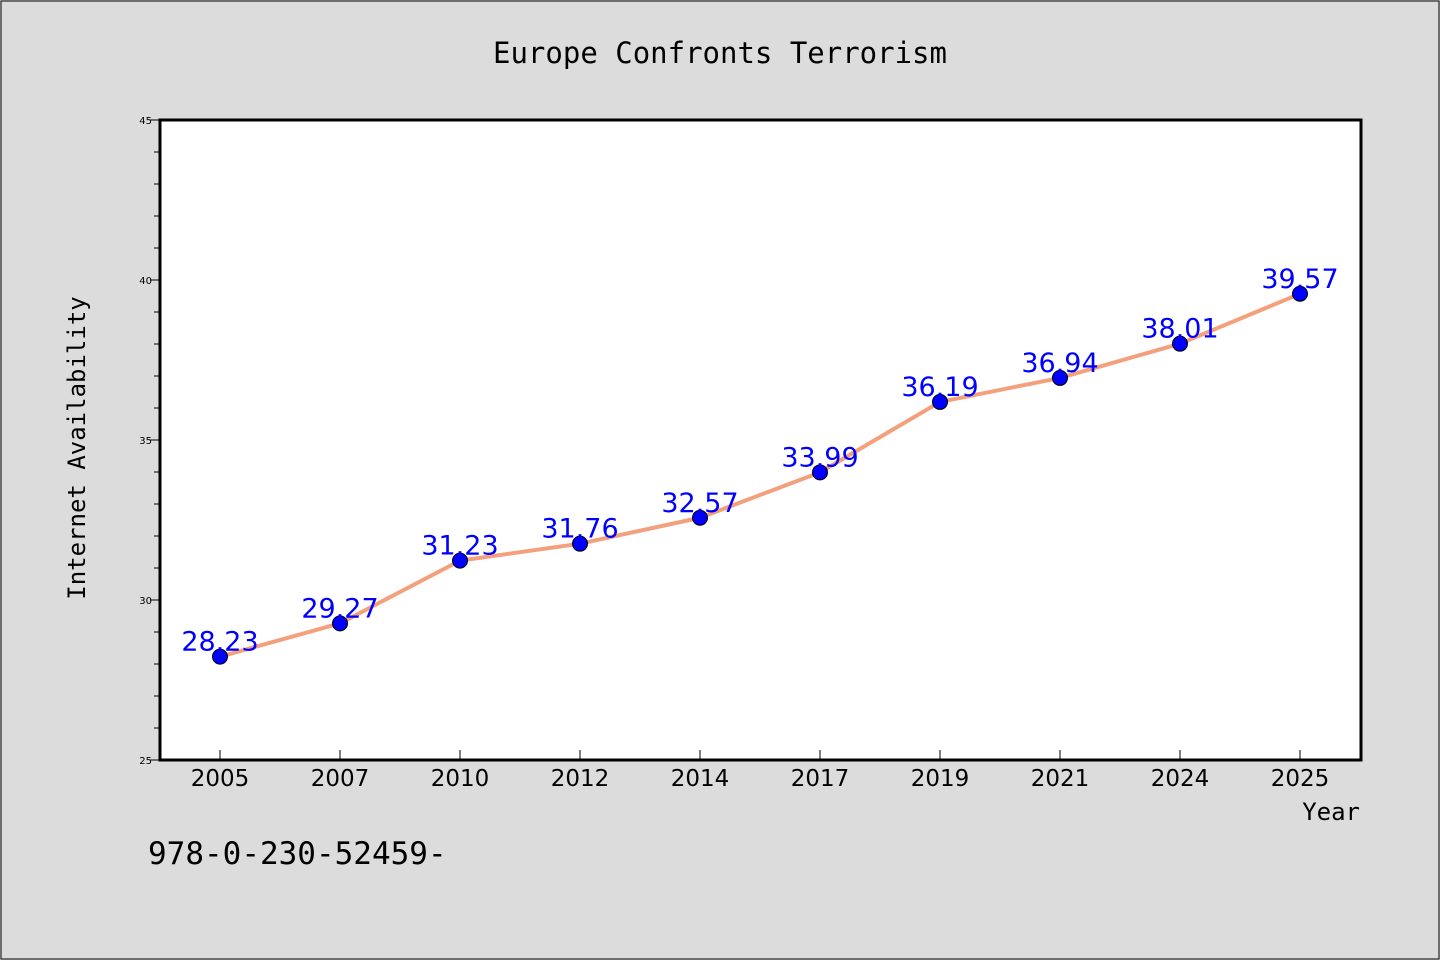  Describe the element at coordinates (1299, 279) in the screenshot. I see `data-label: 39.57` at that location.